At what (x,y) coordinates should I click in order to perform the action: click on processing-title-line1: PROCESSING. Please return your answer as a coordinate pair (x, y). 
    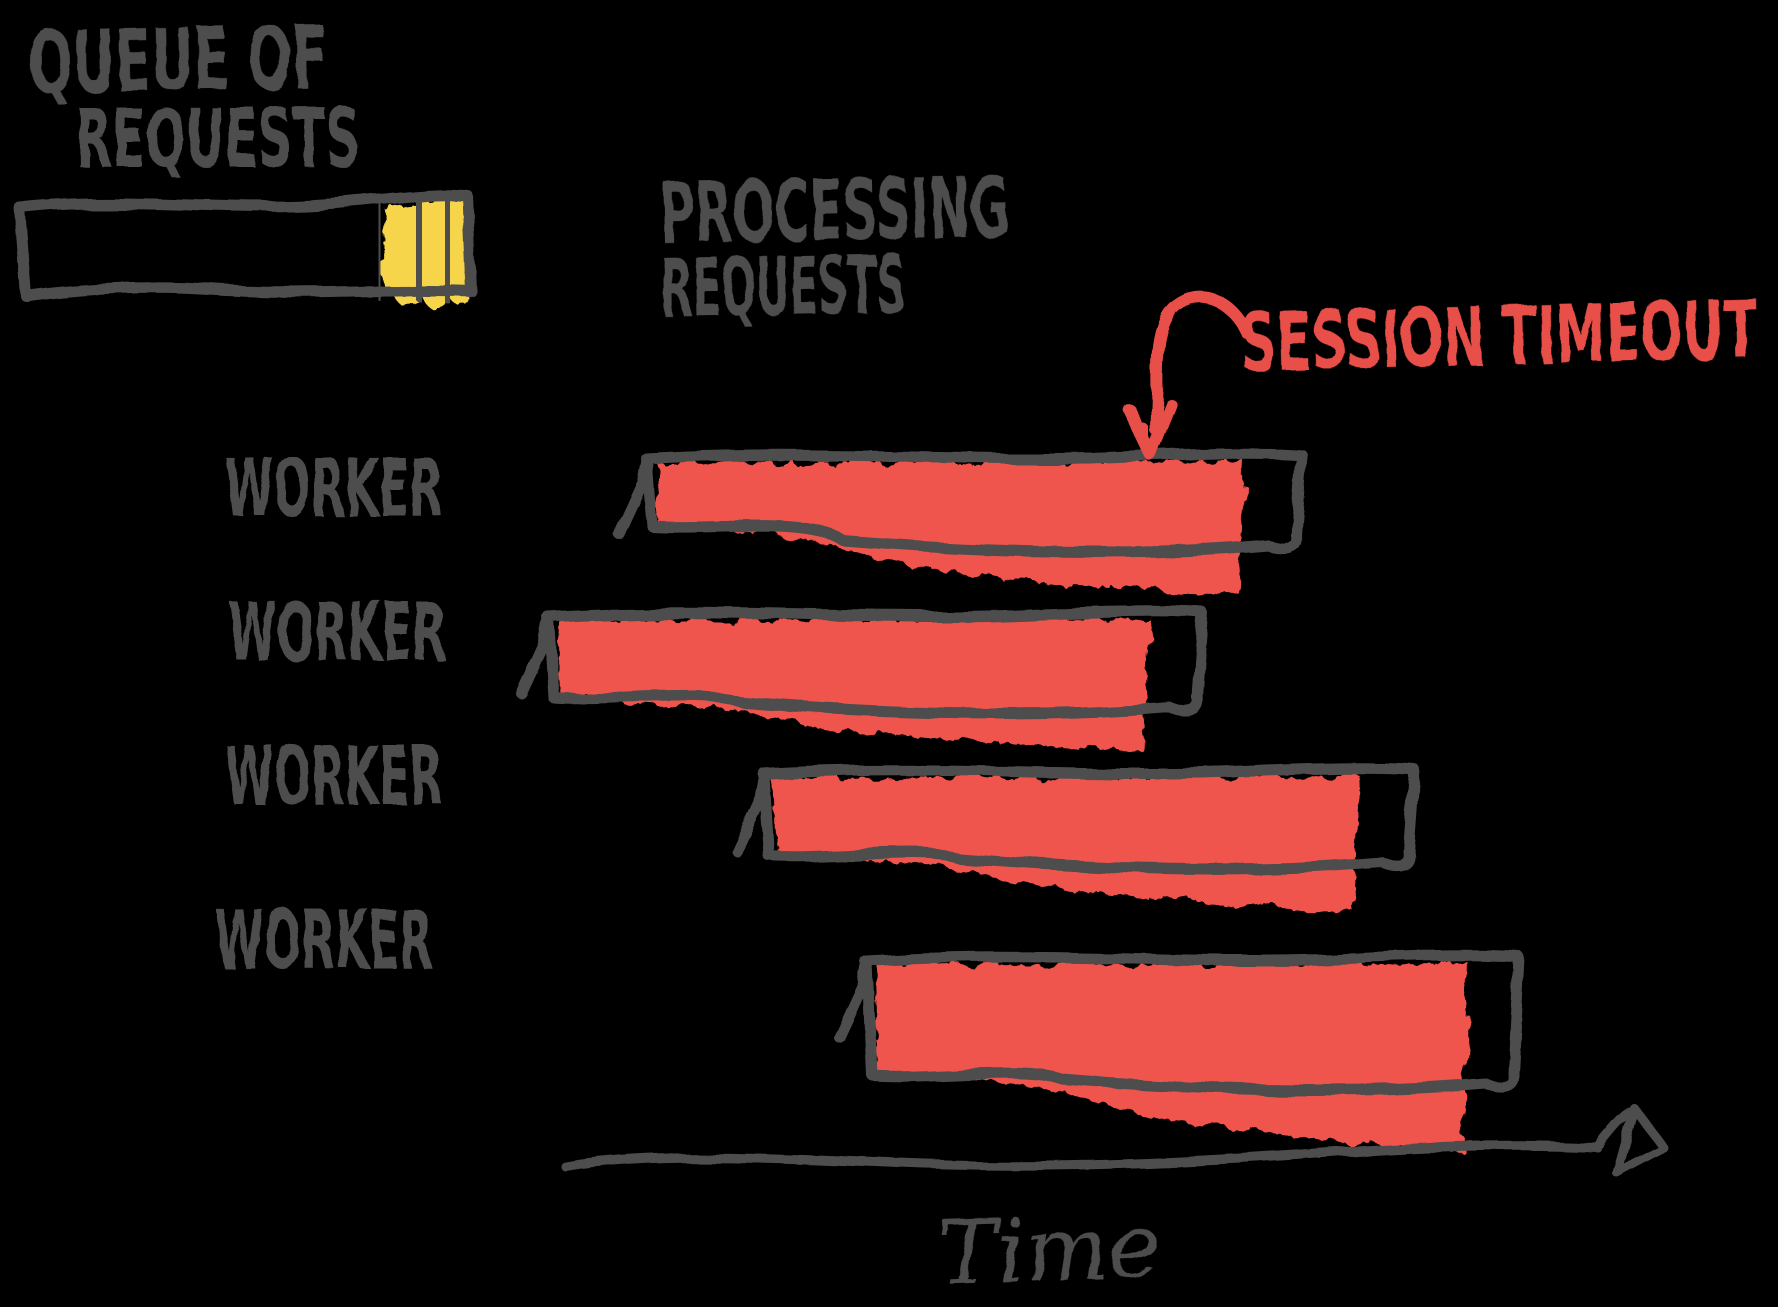
    Looking at the image, I should click on (835, 210).